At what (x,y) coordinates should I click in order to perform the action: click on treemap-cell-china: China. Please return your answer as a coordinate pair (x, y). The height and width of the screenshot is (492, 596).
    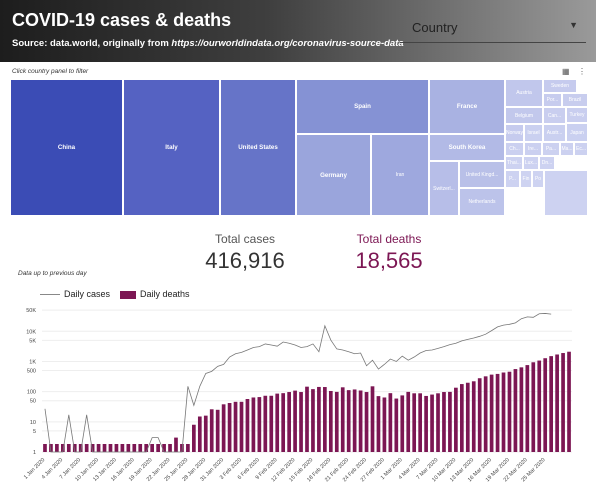
    Looking at the image, I should click on (66, 147).